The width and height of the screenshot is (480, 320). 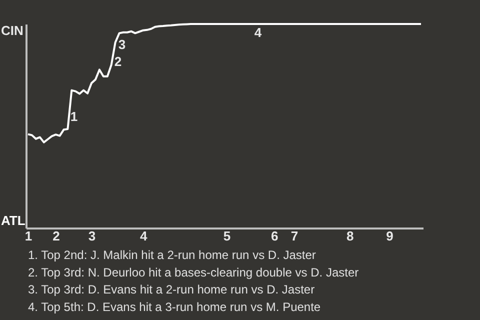 I want to click on x-tick-label: 4, so click(x=144, y=236).